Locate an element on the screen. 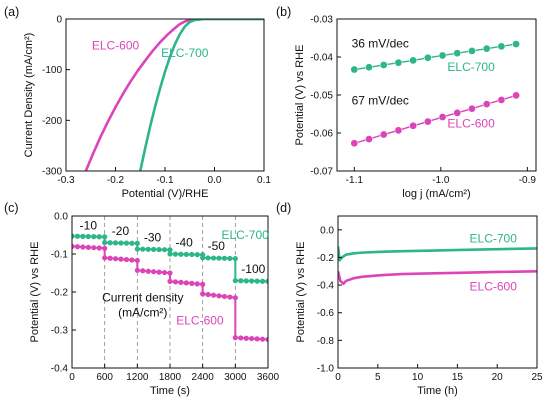  panel-b-plot-area is located at coordinates (435, 94).